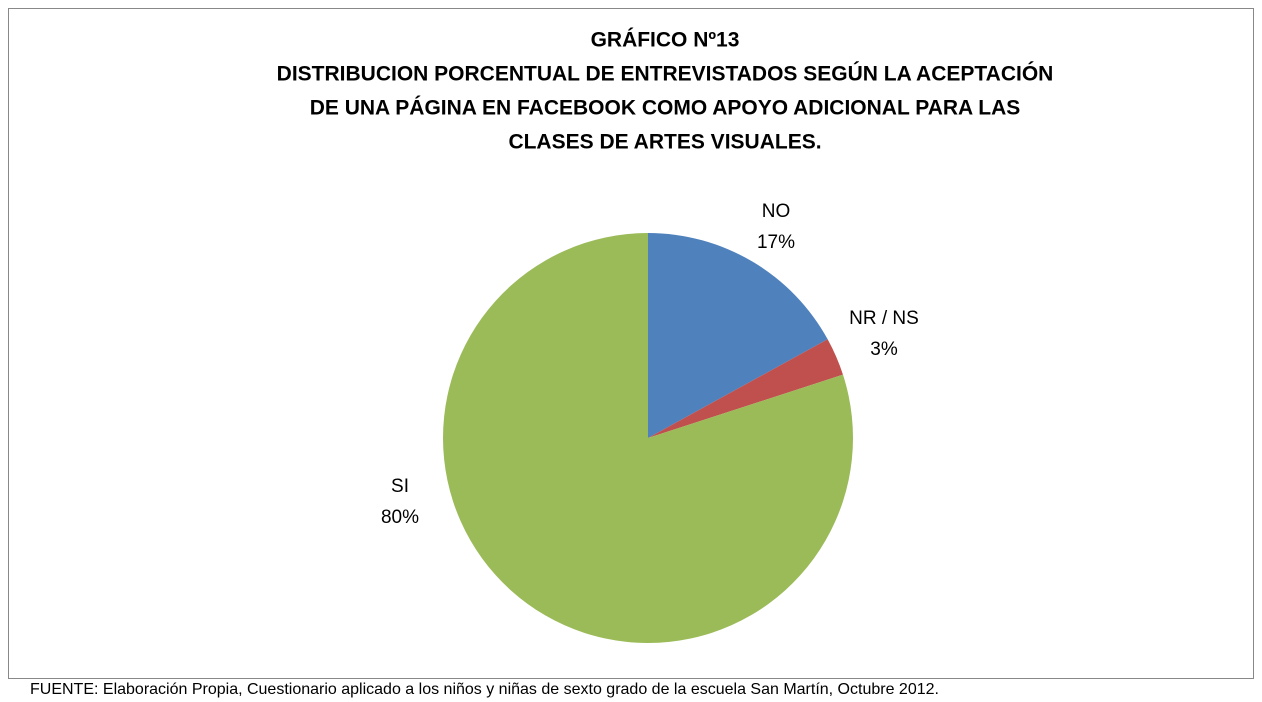  Describe the element at coordinates (400, 486) in the screenshot. I see `slice-category-label: SI` at that location.